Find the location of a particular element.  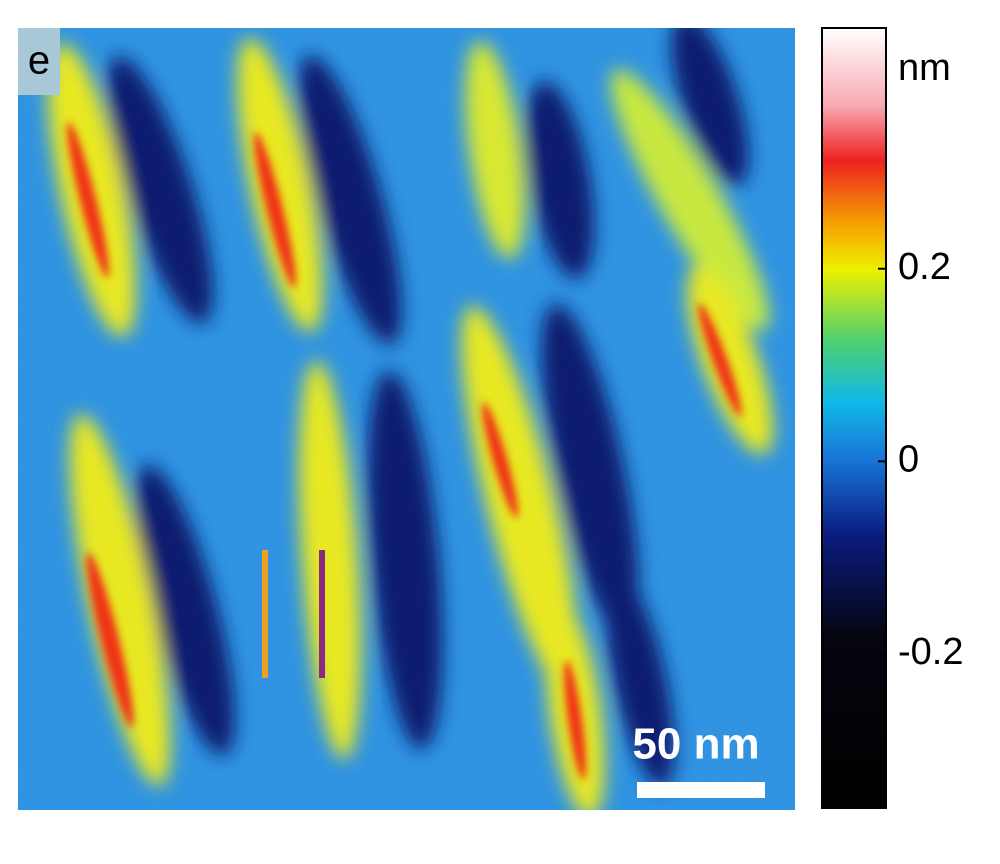

colorbar-gradient is located at coordinates (854, 418).